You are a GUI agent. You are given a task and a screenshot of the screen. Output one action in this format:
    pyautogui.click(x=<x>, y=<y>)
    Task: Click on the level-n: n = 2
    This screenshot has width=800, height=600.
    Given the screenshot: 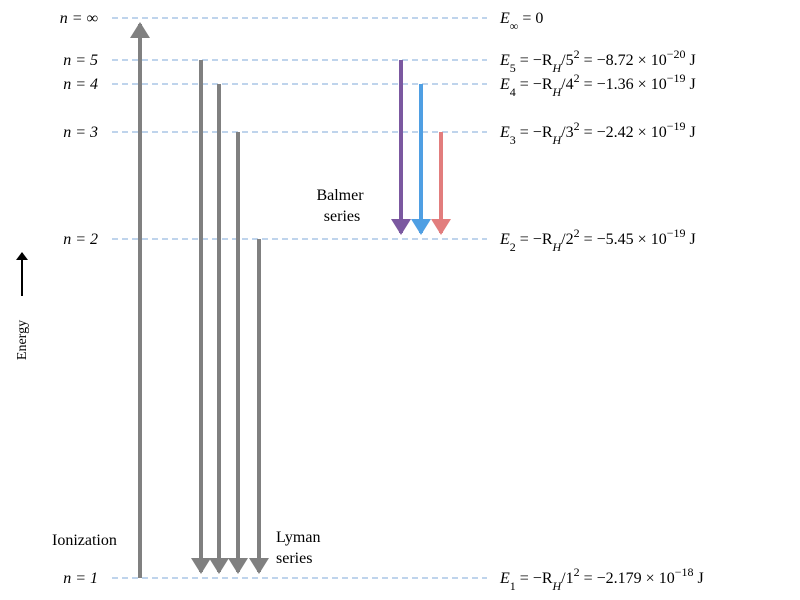 What is the action you would take?
    pyautogui.click(x=80, y=239)
    